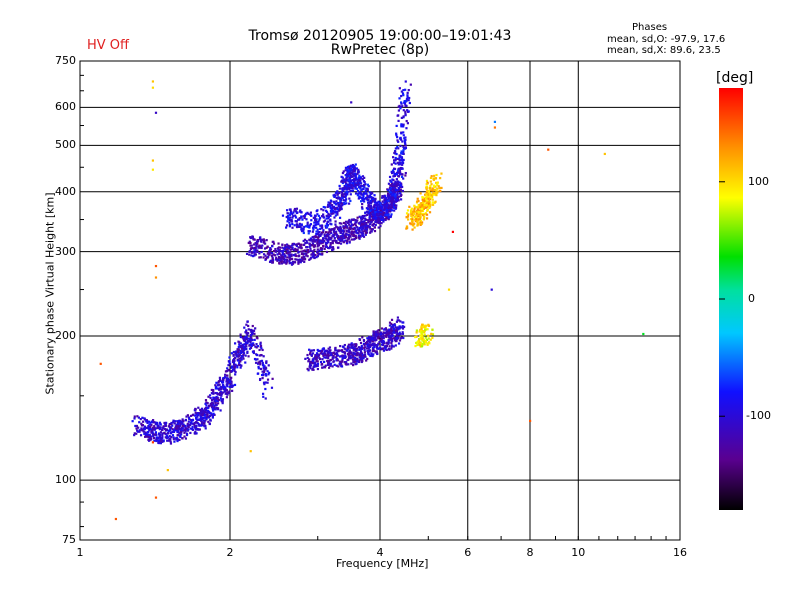  Describe the element at coordinates (65, 480) in the screenshot. I see `y-tick-label: 100` at that location.